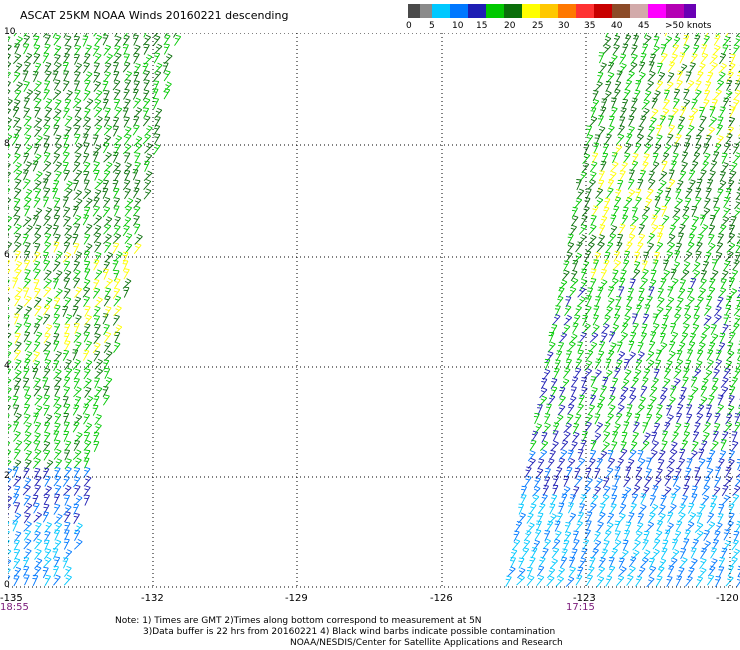 This screenshot has height=650, width=740. What do you see at coordinates (580, 607) in the screenshot?
I see `swath-time-right: 17:15` at bounding box center [580, 607].